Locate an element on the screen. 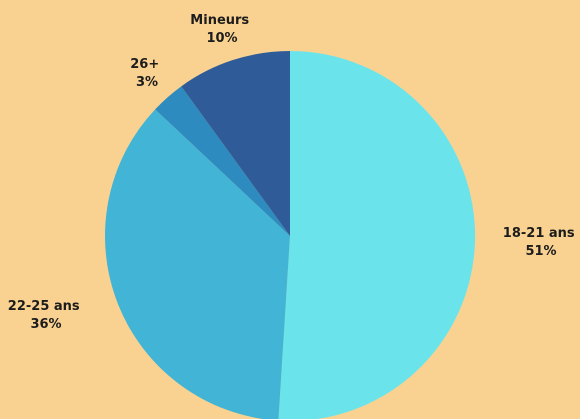 The image size is (580, 419). slice-name-18-21: 18-21 ans is located at coordinates (539, 233).